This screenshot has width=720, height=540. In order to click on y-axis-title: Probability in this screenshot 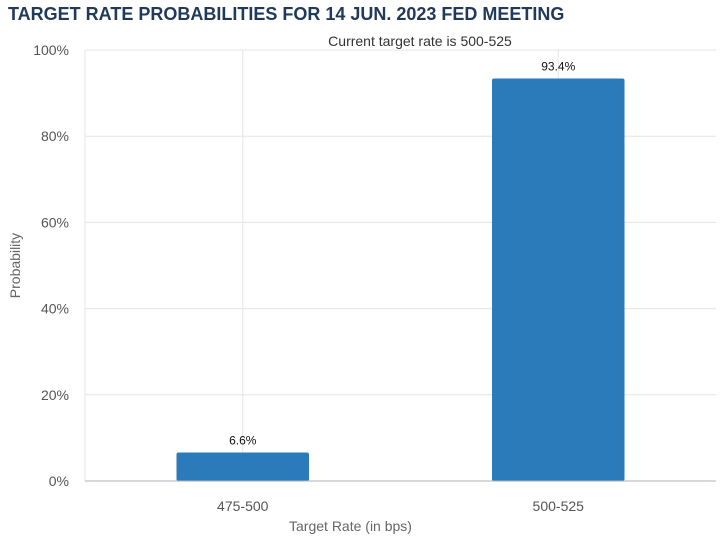, I will do `click(15, 265)`.